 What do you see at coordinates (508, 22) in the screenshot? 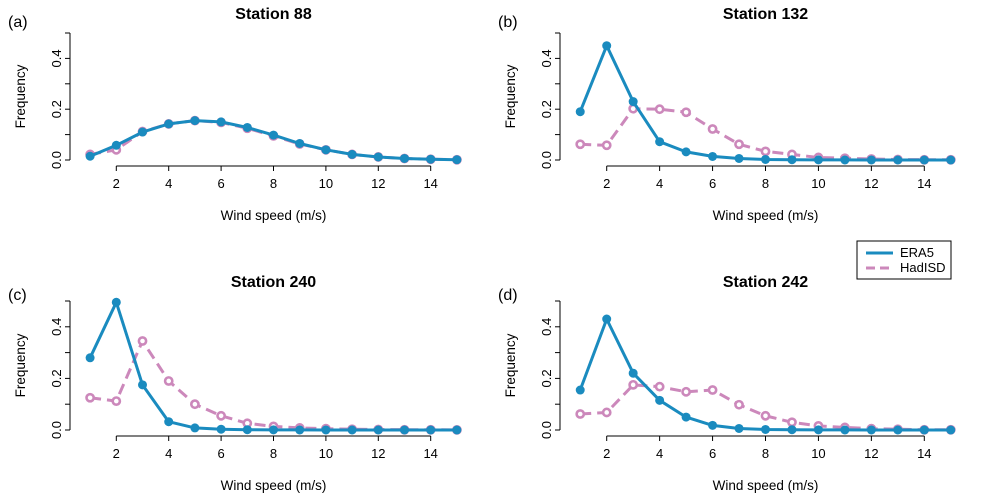
I see `panel-tag: (b)` at bounding box center [508, 22].